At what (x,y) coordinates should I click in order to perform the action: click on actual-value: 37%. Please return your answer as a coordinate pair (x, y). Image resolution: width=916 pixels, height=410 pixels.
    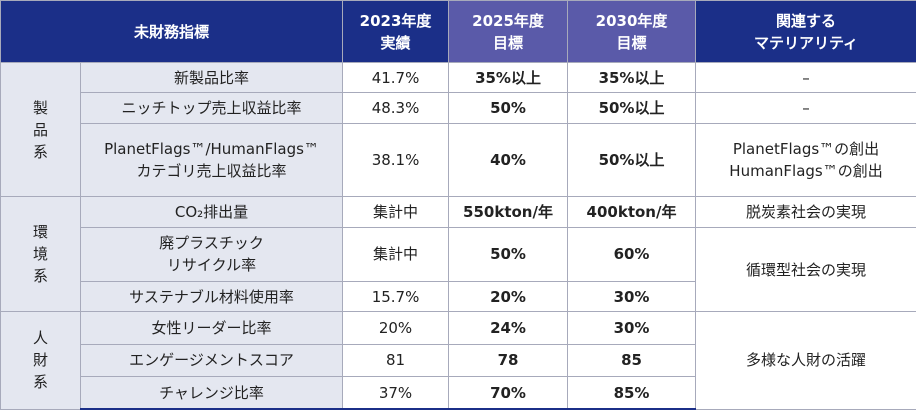
    Looking at the image, I should click on (396, 393).